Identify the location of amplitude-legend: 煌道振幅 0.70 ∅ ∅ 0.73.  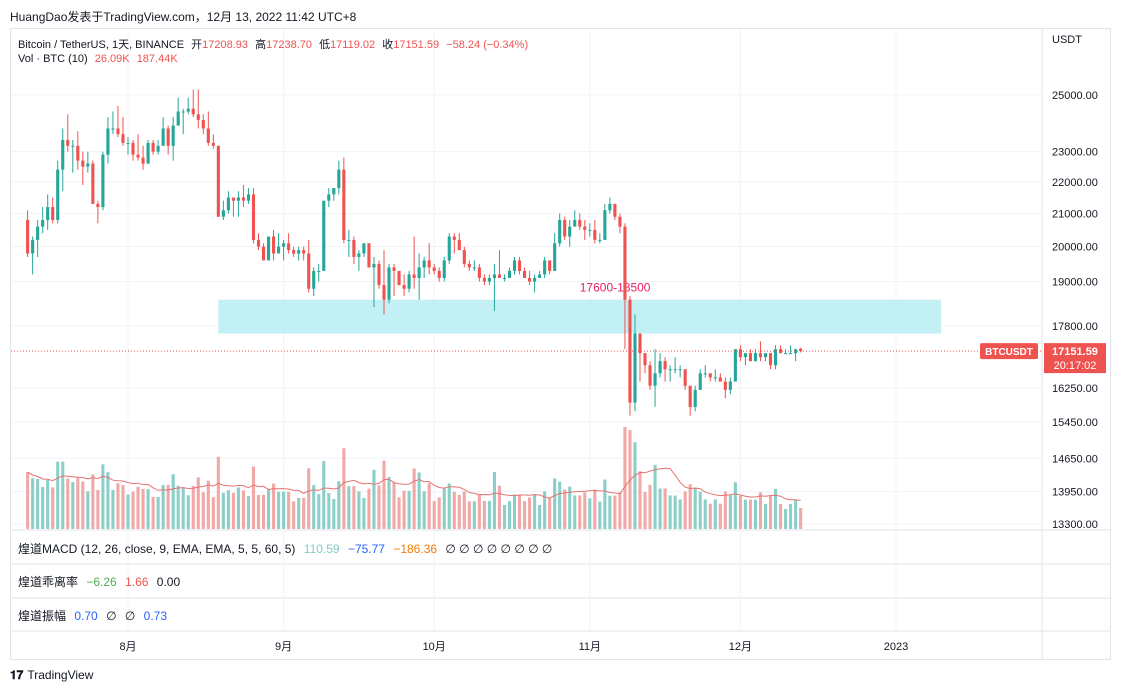
(95, 615).